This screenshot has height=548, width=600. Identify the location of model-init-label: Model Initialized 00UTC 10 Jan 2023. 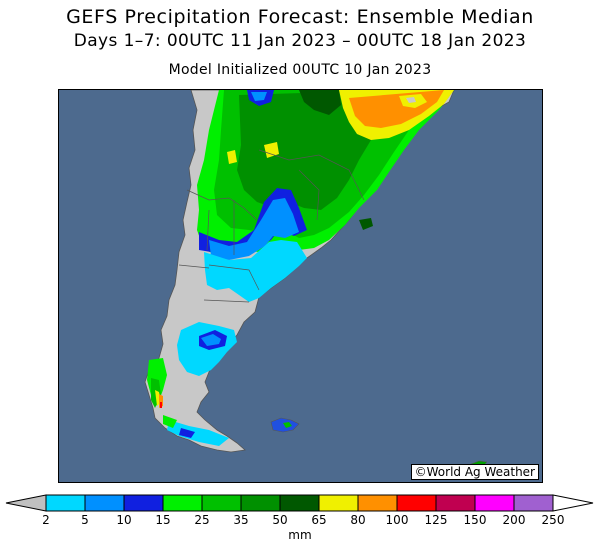
(300, 70).